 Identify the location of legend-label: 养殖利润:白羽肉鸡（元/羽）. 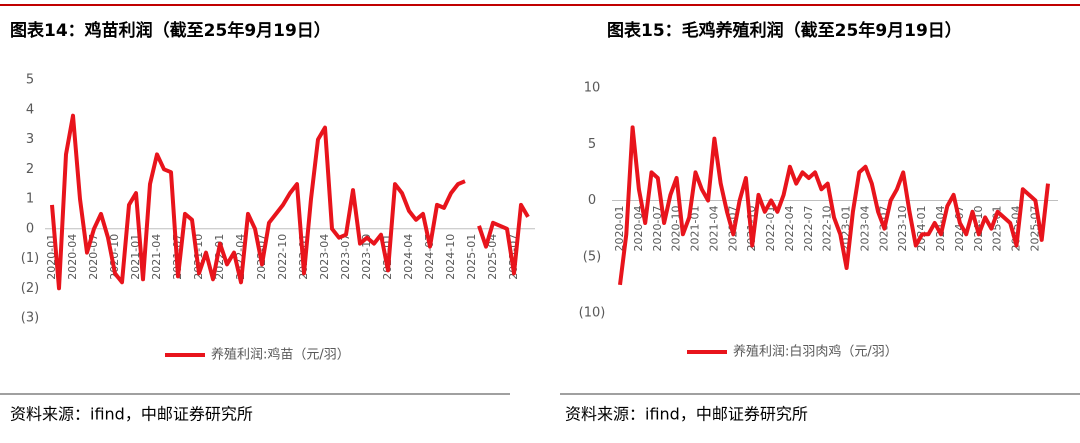
(815, 352).